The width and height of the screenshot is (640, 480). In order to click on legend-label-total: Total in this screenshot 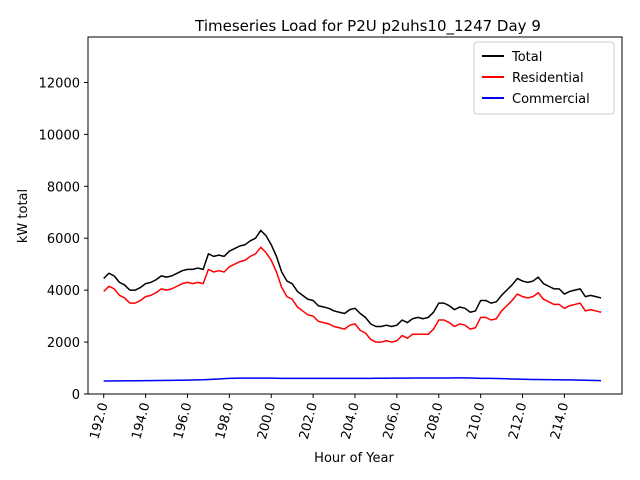, I will do `click(526, 57)`.